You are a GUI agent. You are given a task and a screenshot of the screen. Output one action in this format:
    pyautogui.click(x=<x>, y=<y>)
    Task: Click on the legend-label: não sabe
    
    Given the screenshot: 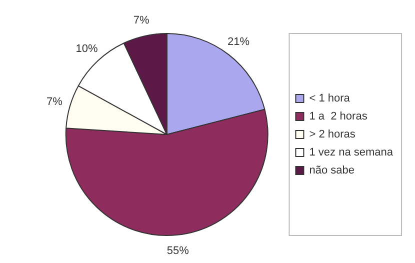 What is the action you would take?
    pyautogui.click(x=331, y=170)
    